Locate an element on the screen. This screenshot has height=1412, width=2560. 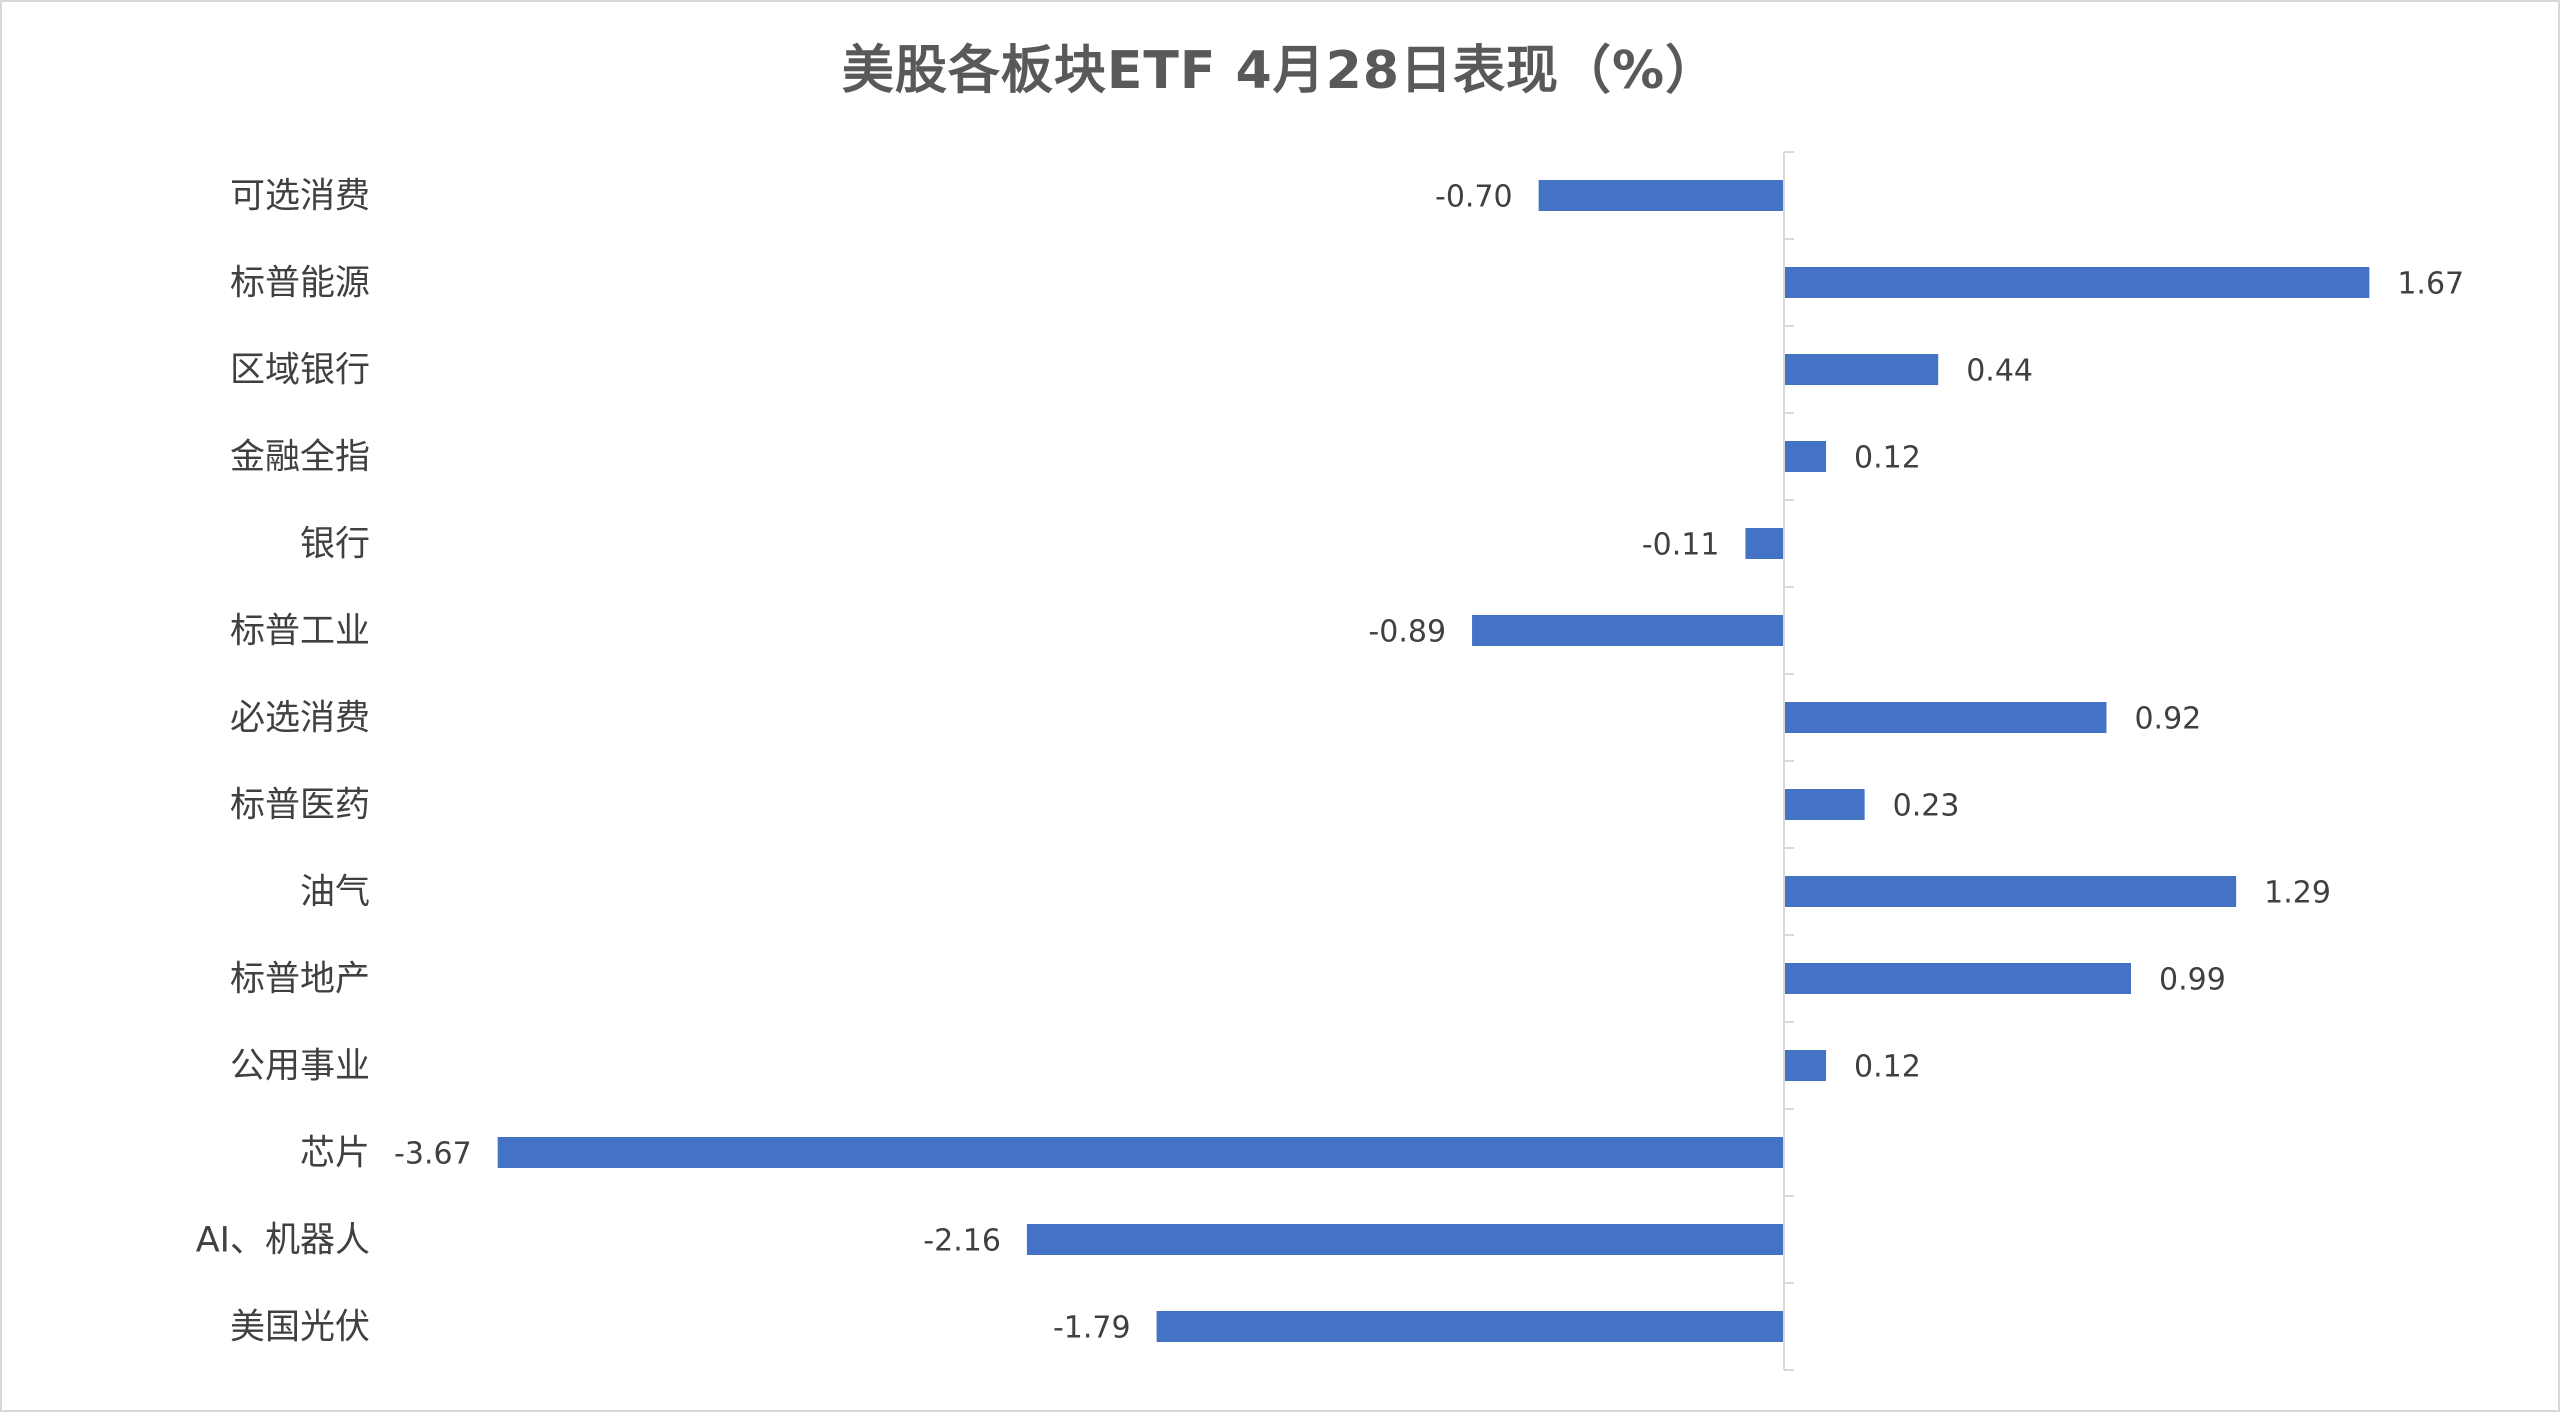
data-label: 1.29 is located at coordinates (2297, 893).